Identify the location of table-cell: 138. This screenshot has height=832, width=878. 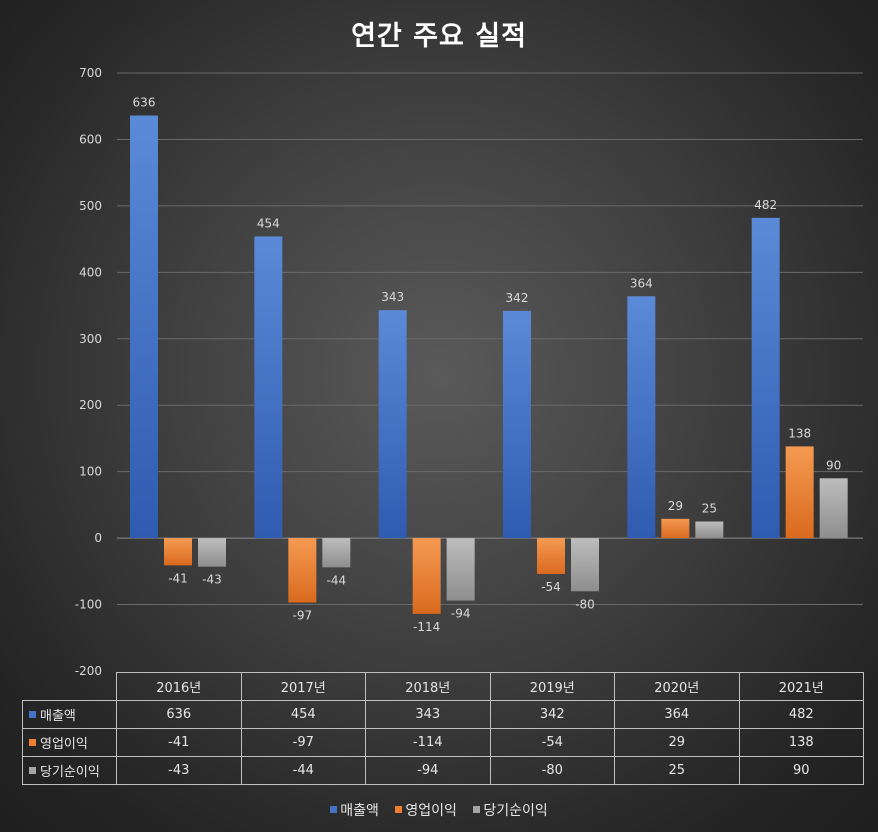
(801, 742).